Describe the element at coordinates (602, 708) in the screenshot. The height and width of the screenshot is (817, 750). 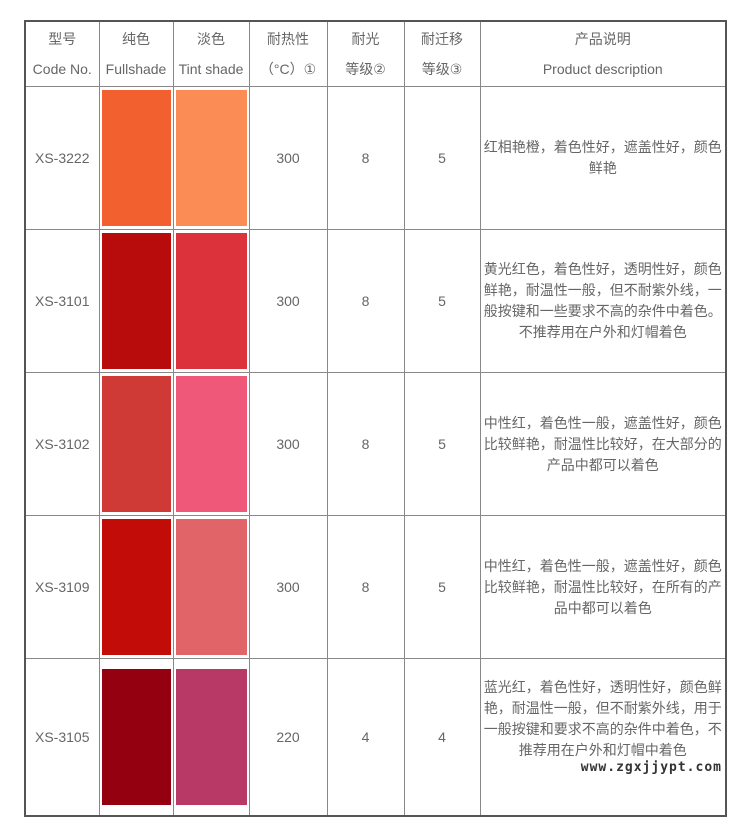
I see `description-line: 艳，耐温性一般，但不耐紫外线，用于` at that location.